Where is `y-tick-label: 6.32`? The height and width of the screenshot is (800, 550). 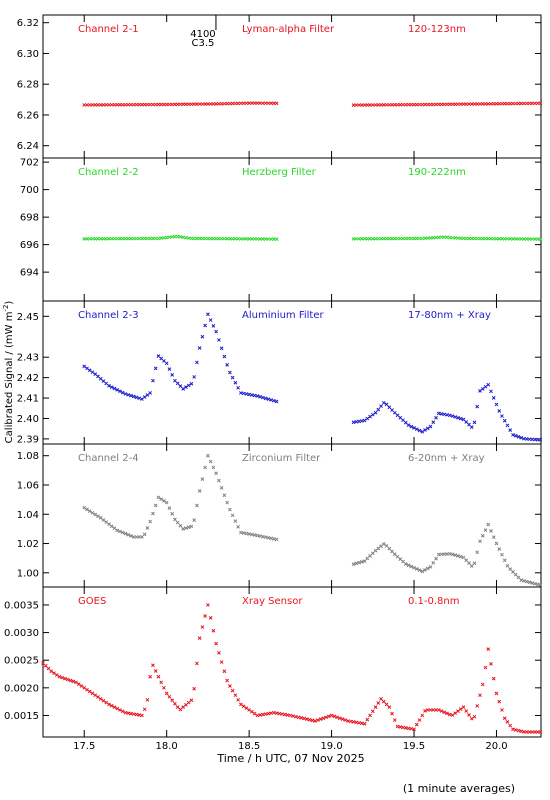
y-tick-label: 6.32 is located at coordinates (28, 23).